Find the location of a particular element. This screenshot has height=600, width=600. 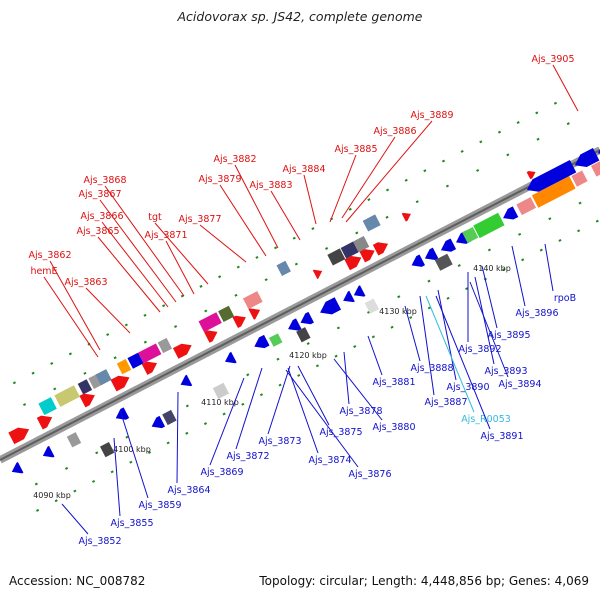

reverse-gene-label: Ajs_3859 is located at coordinates (159, 505).